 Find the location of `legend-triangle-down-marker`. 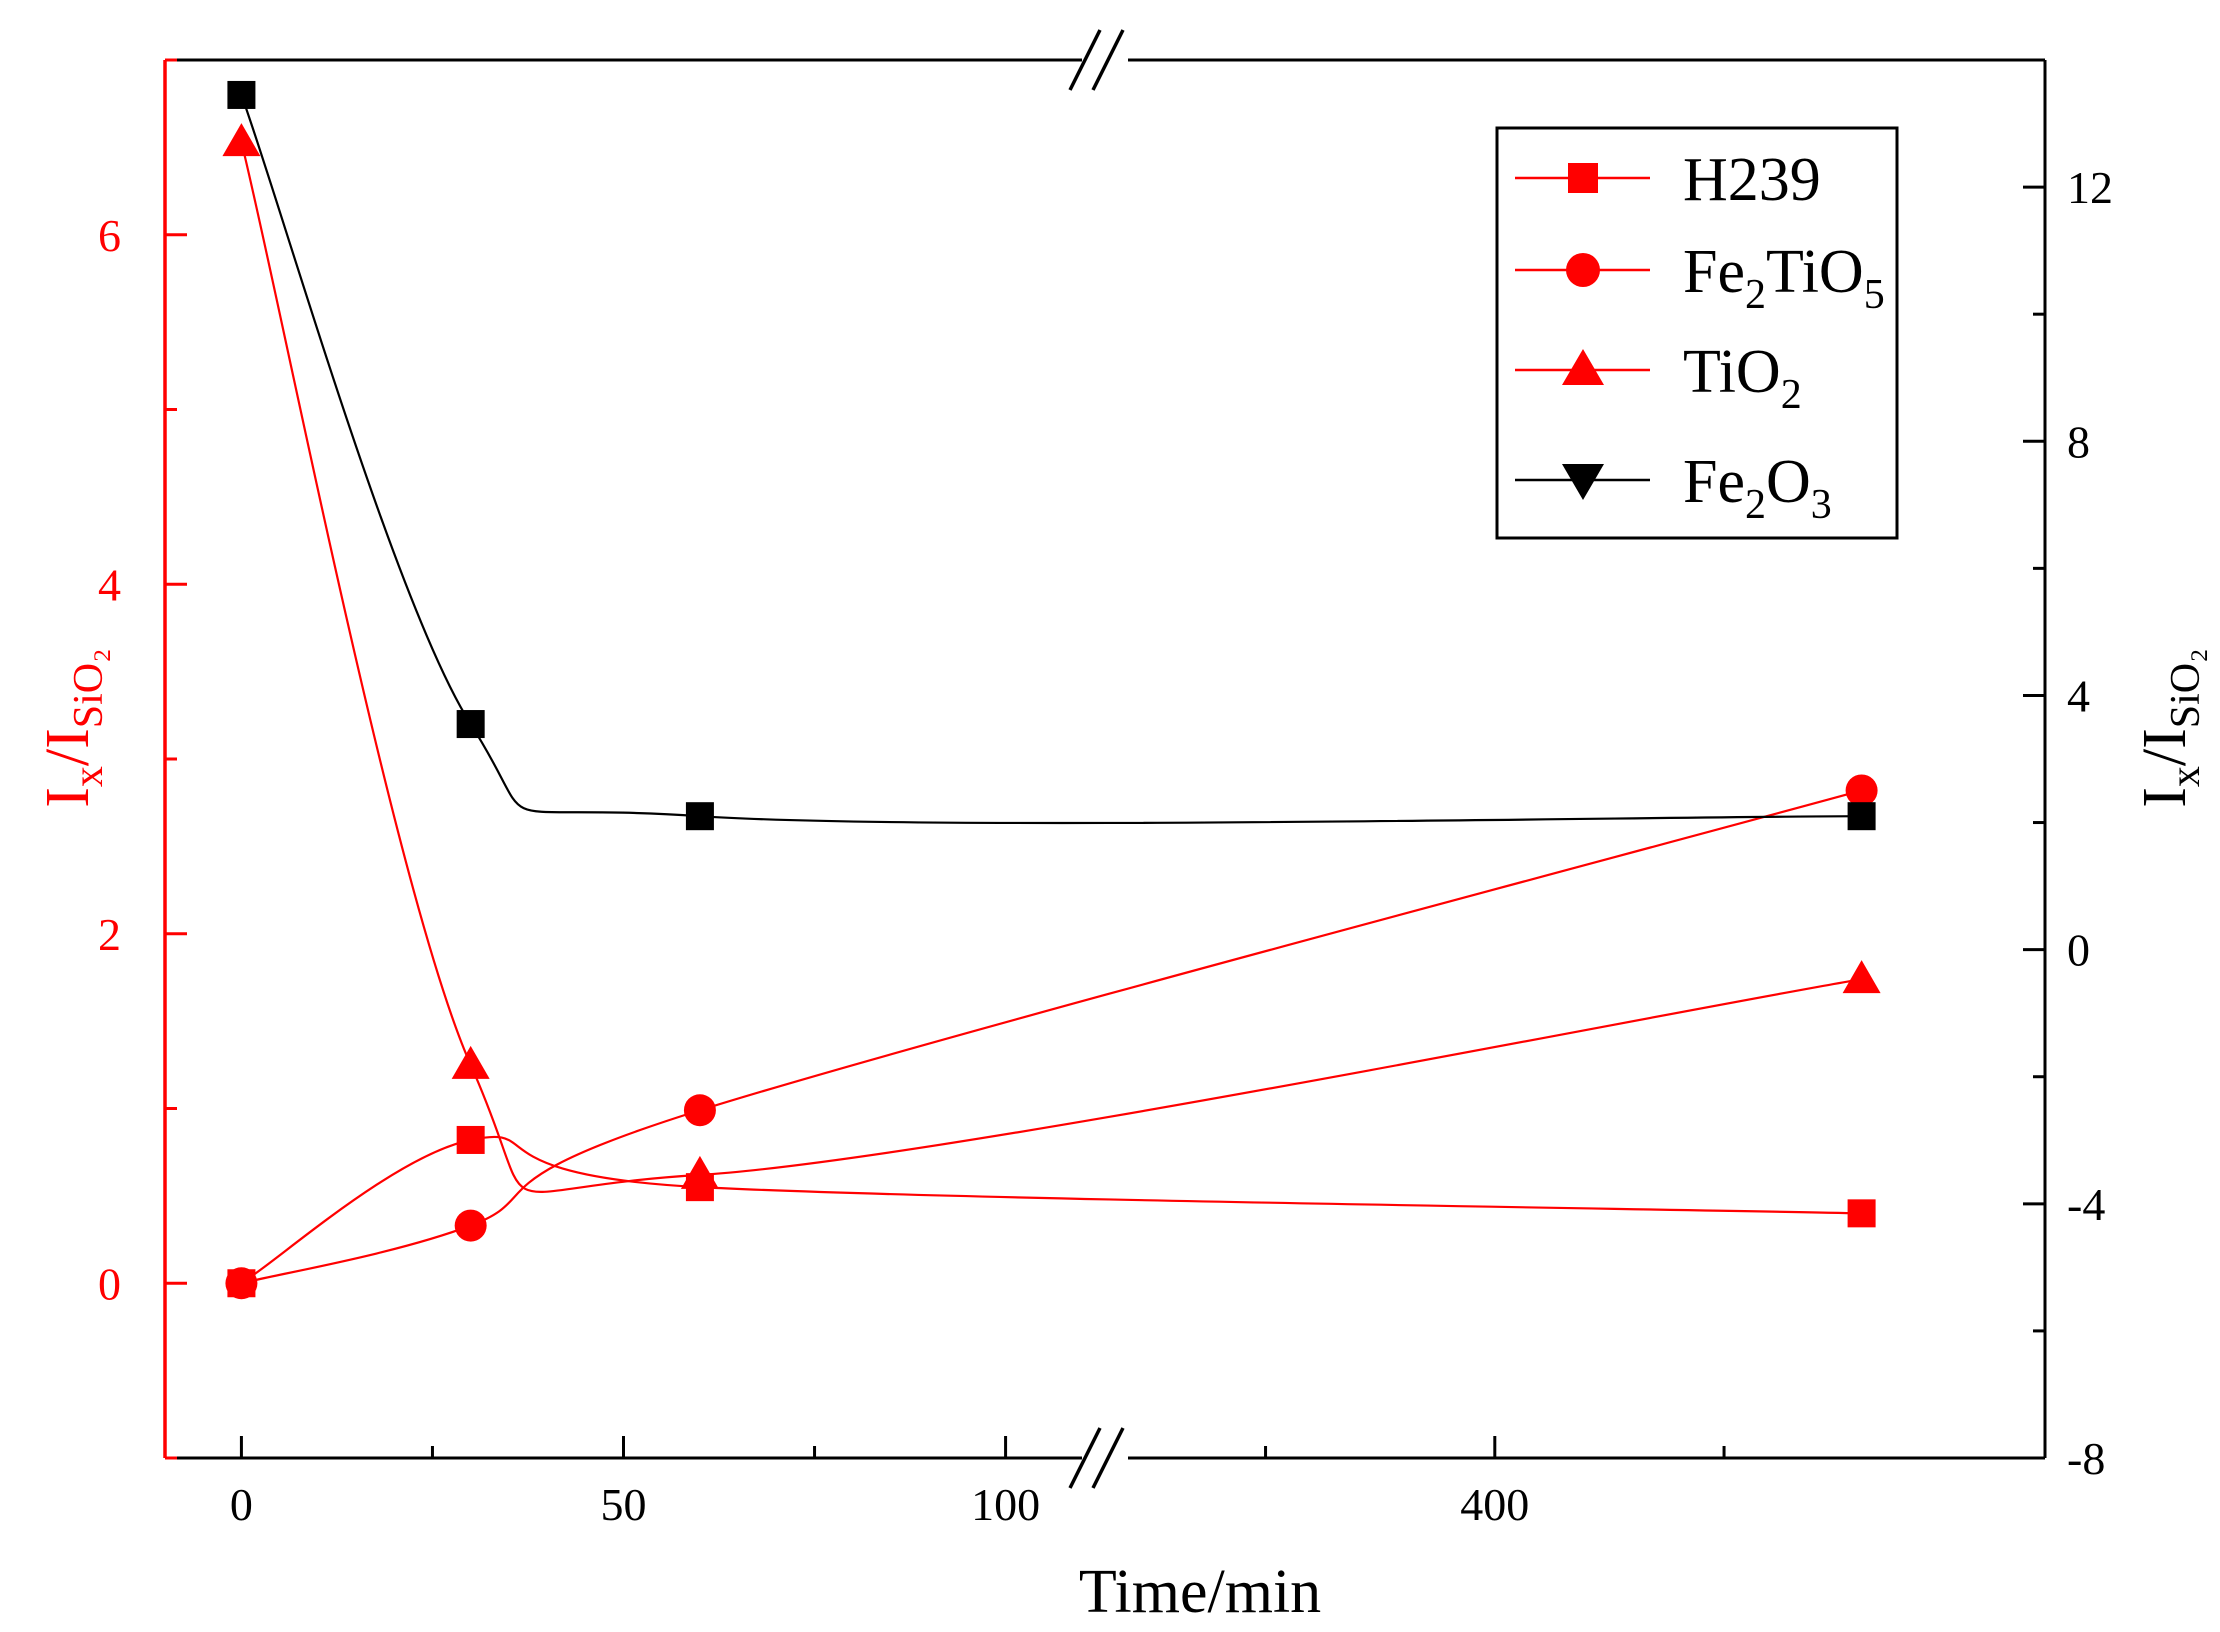

legend-triangle-down-marker is located at coordinates (1583, 482).